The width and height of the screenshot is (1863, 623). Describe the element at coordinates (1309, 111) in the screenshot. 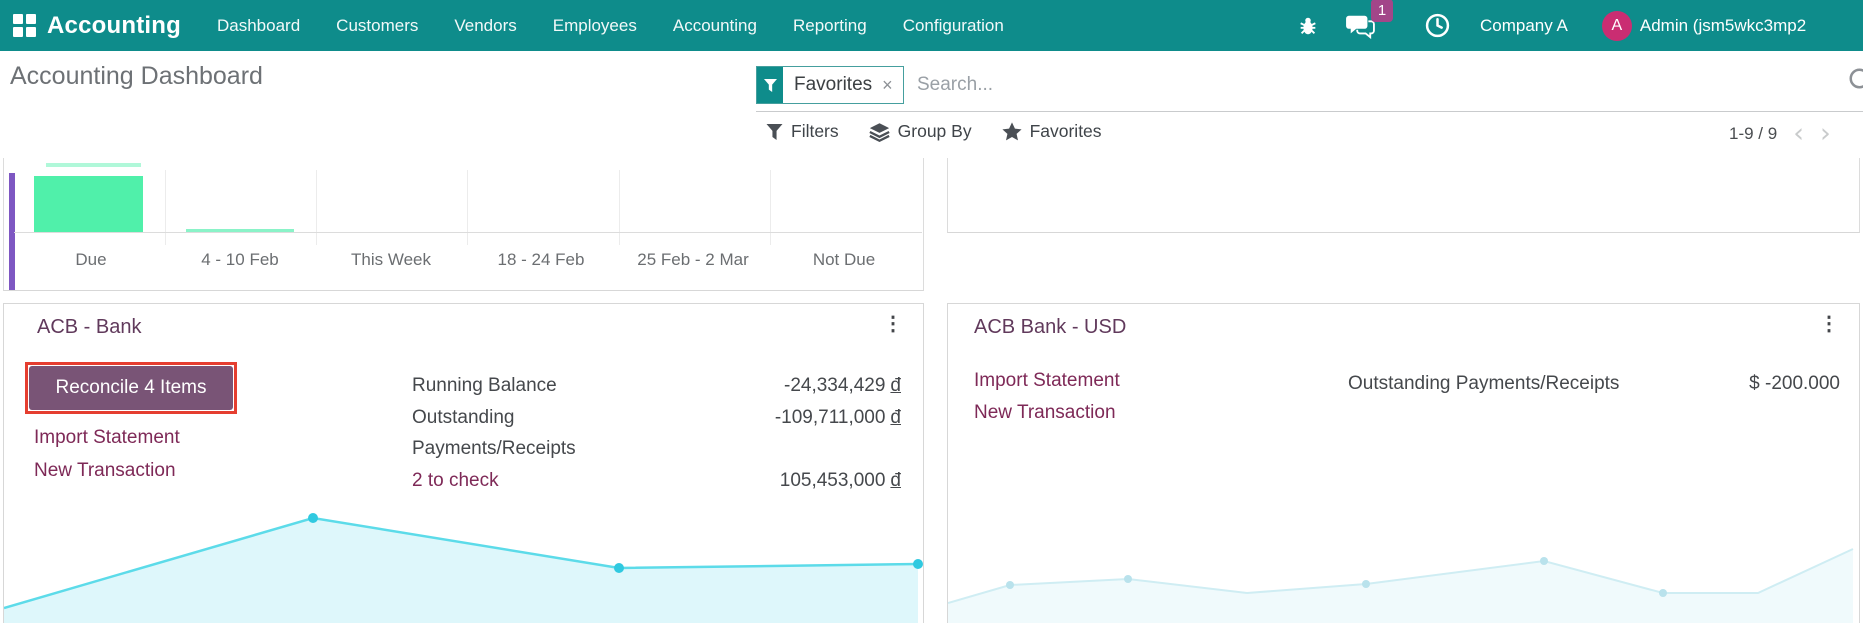

I see `search-underline` at that location.